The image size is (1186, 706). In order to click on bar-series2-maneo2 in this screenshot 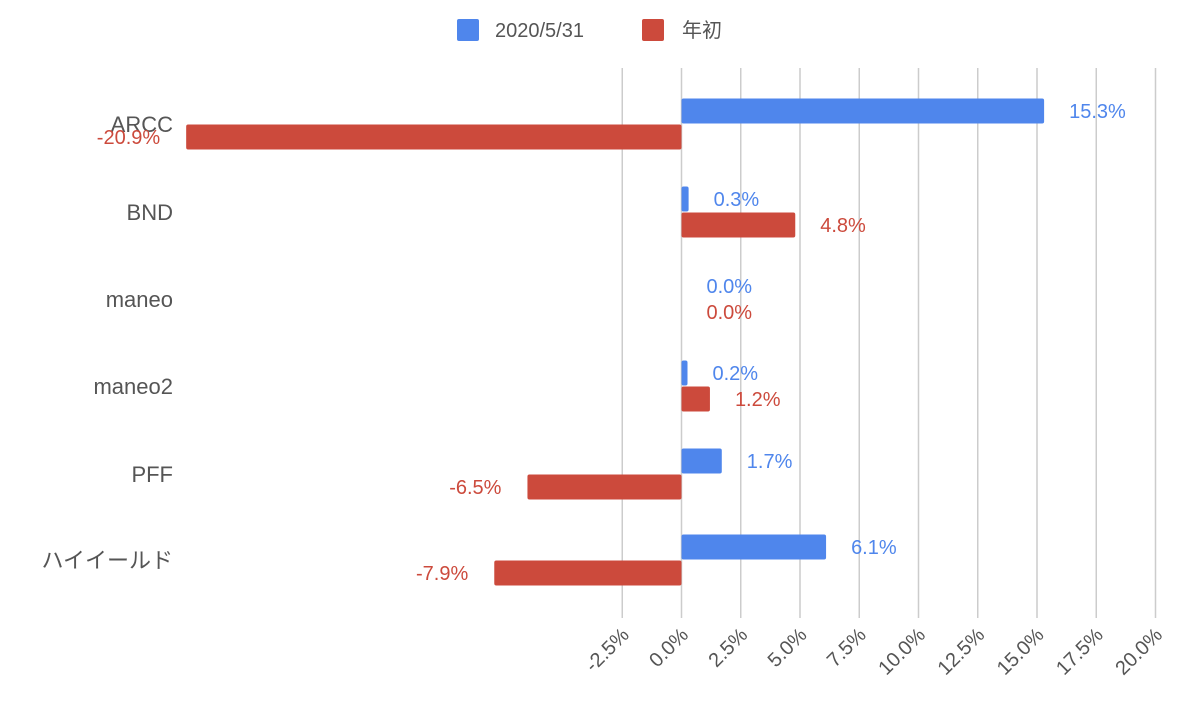, I will do `click(695, 399)`.